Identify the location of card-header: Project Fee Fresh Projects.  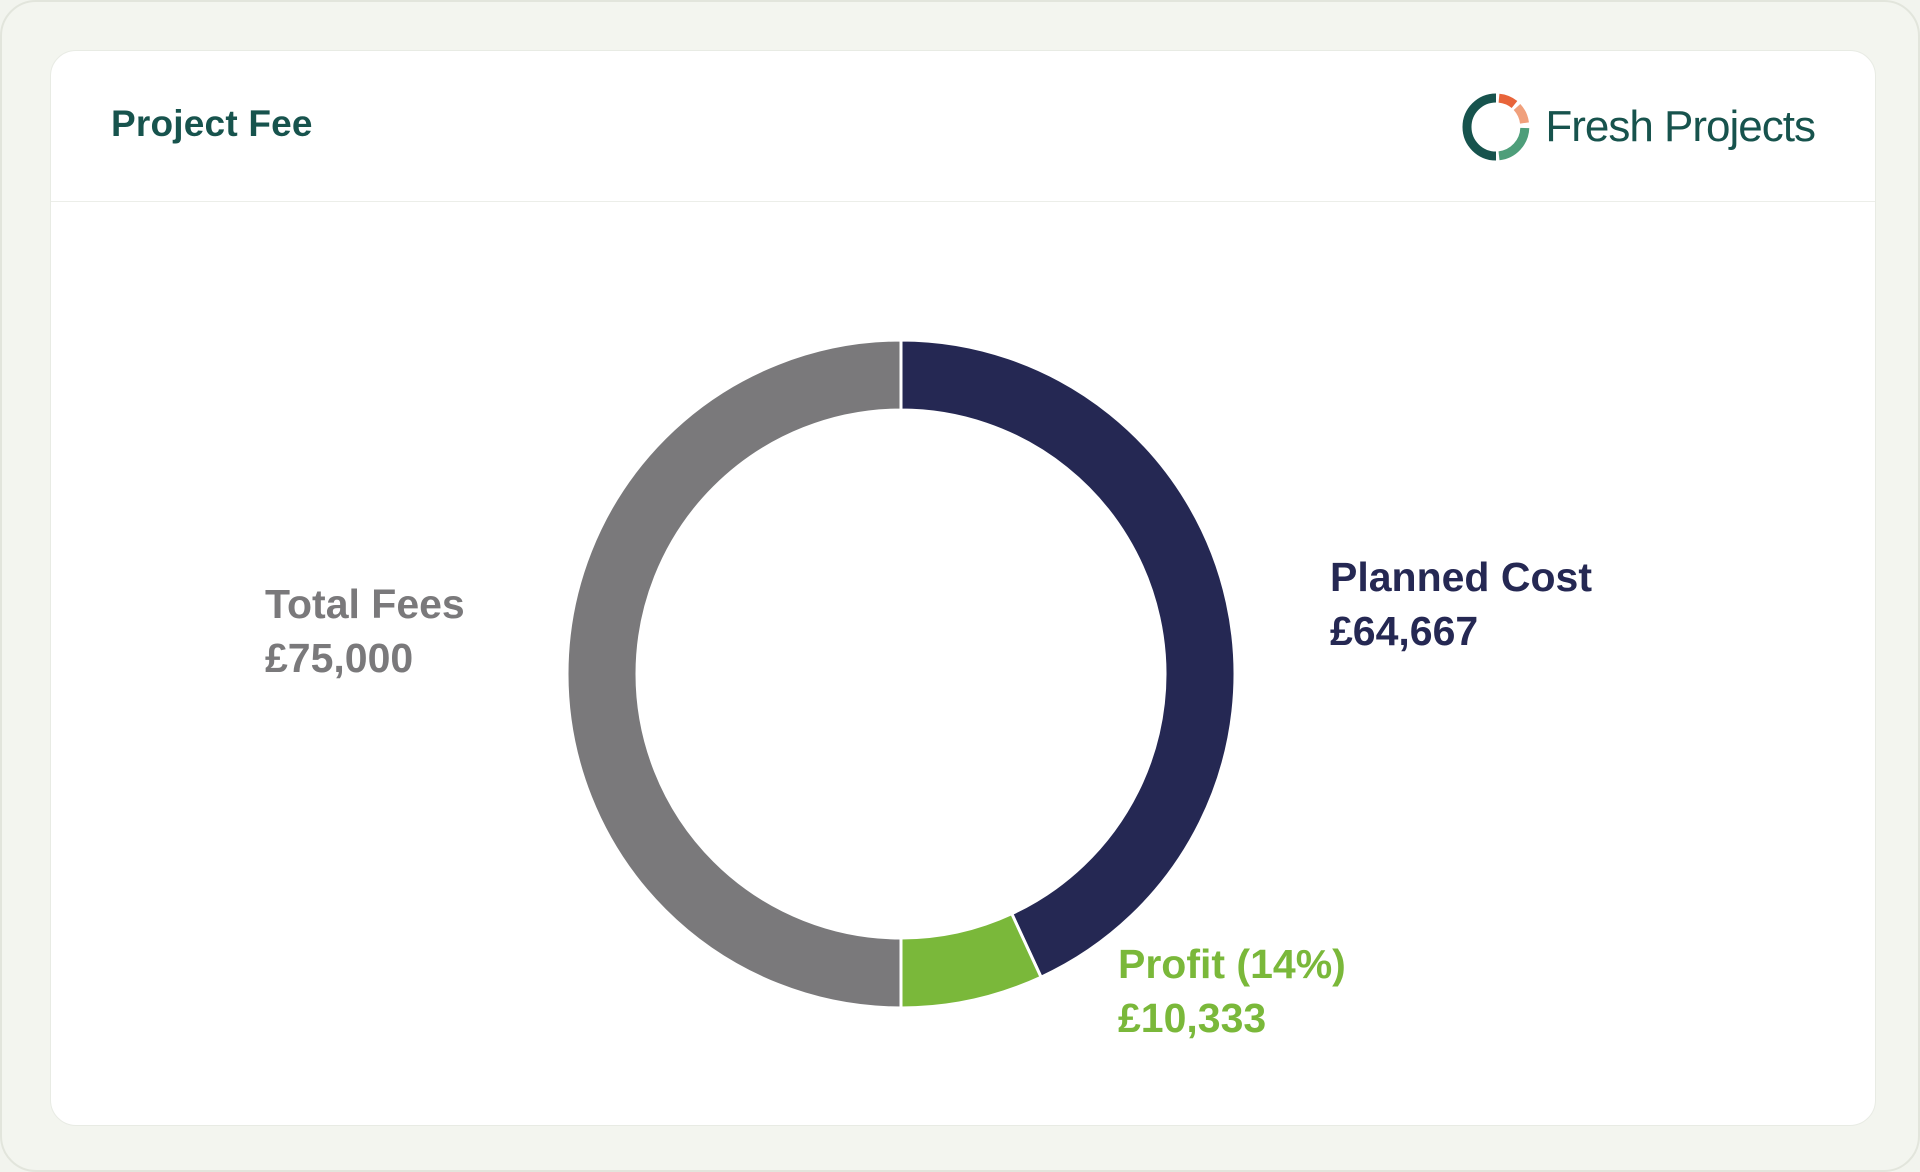
(963, 126).